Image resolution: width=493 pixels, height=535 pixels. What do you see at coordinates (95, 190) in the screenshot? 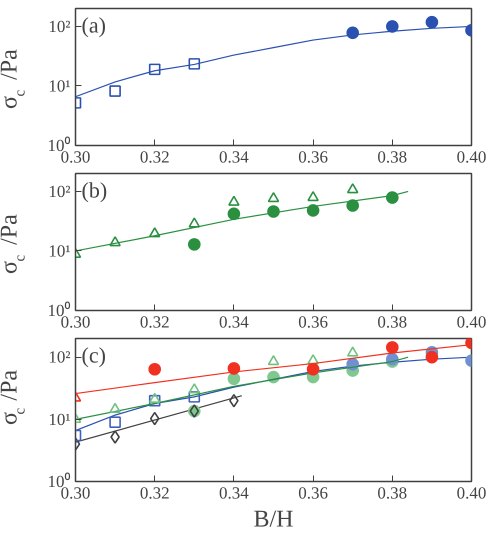
I see `annotation: (b)` at bounding box center [95, 190].